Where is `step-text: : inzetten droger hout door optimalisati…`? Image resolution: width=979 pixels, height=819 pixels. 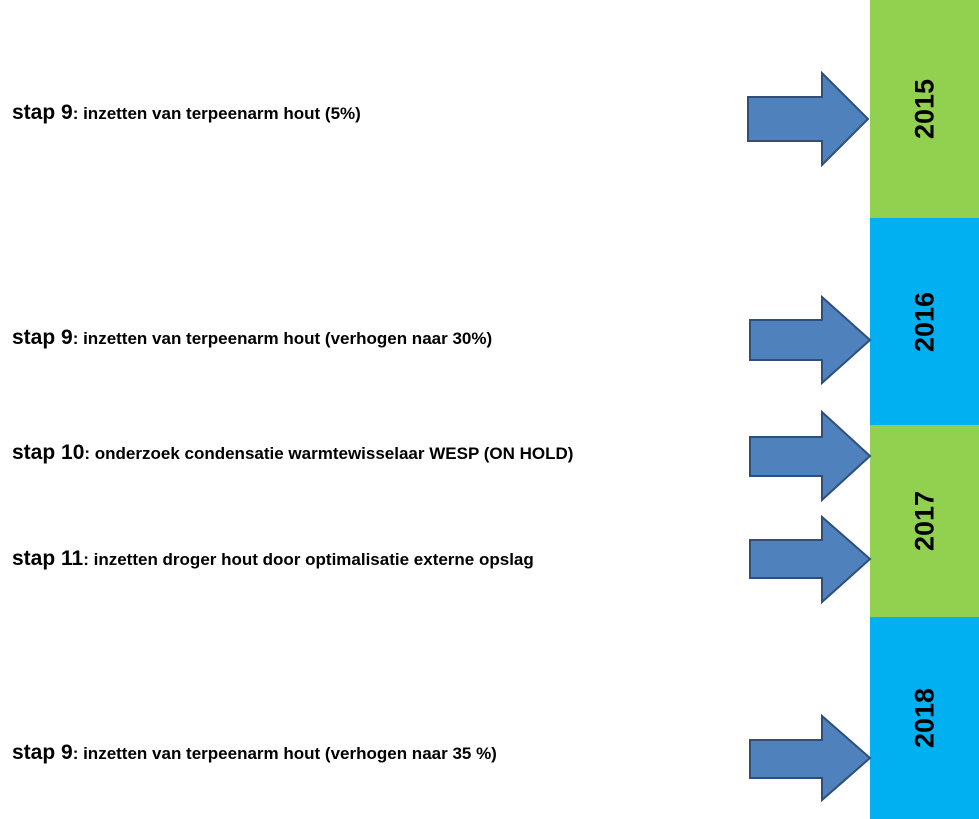 step-text: : inzetten droger hout door optimalisati… is located at coordinates (308, 559).